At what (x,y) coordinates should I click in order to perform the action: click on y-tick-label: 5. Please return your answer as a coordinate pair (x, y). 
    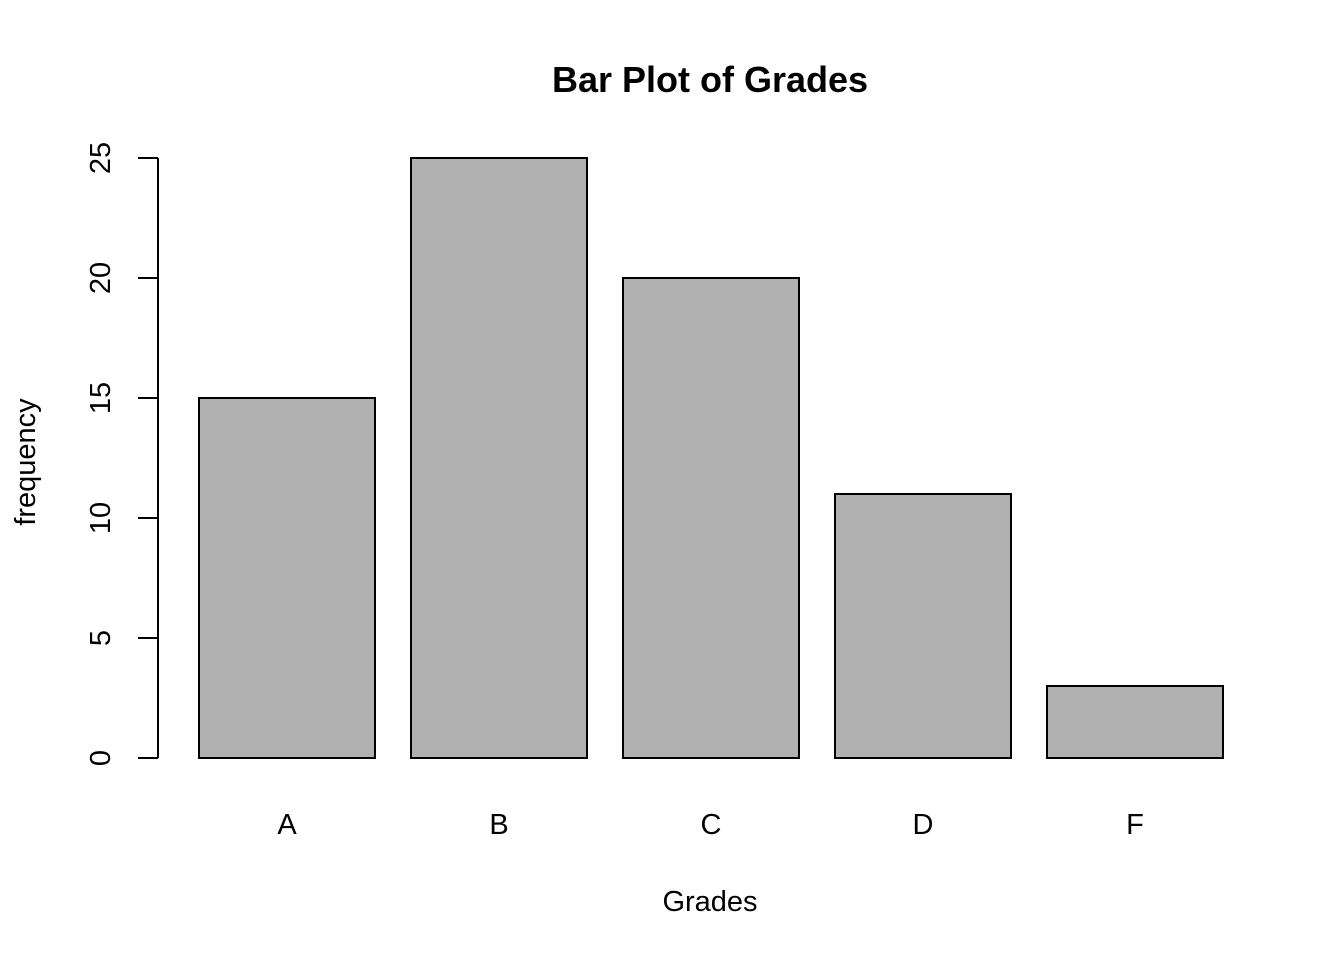
    Looking at the image, I should click on (101, 638).